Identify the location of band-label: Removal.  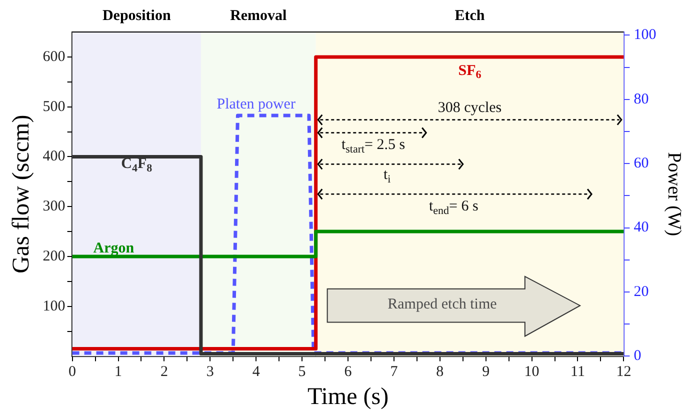
(258, 16).